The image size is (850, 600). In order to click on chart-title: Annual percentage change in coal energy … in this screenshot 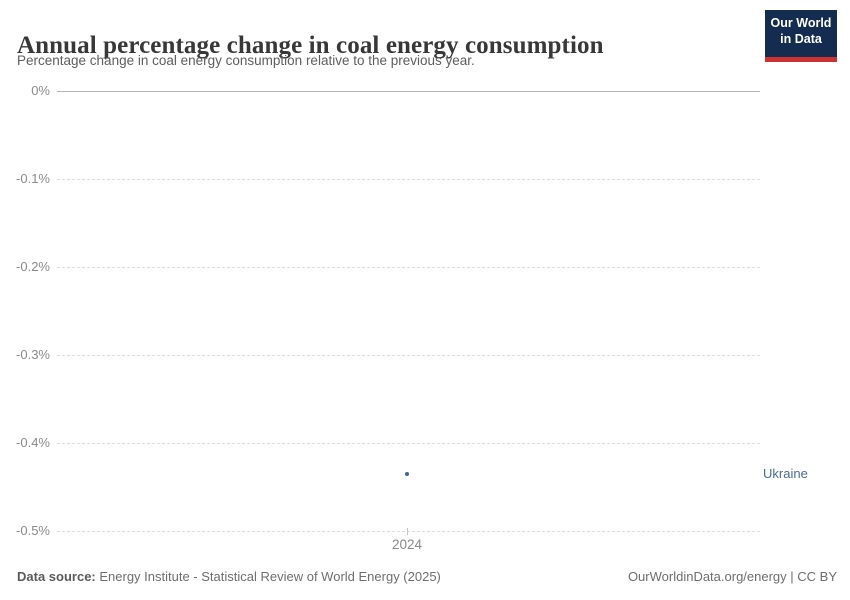, I will do `click(310, 45)`.